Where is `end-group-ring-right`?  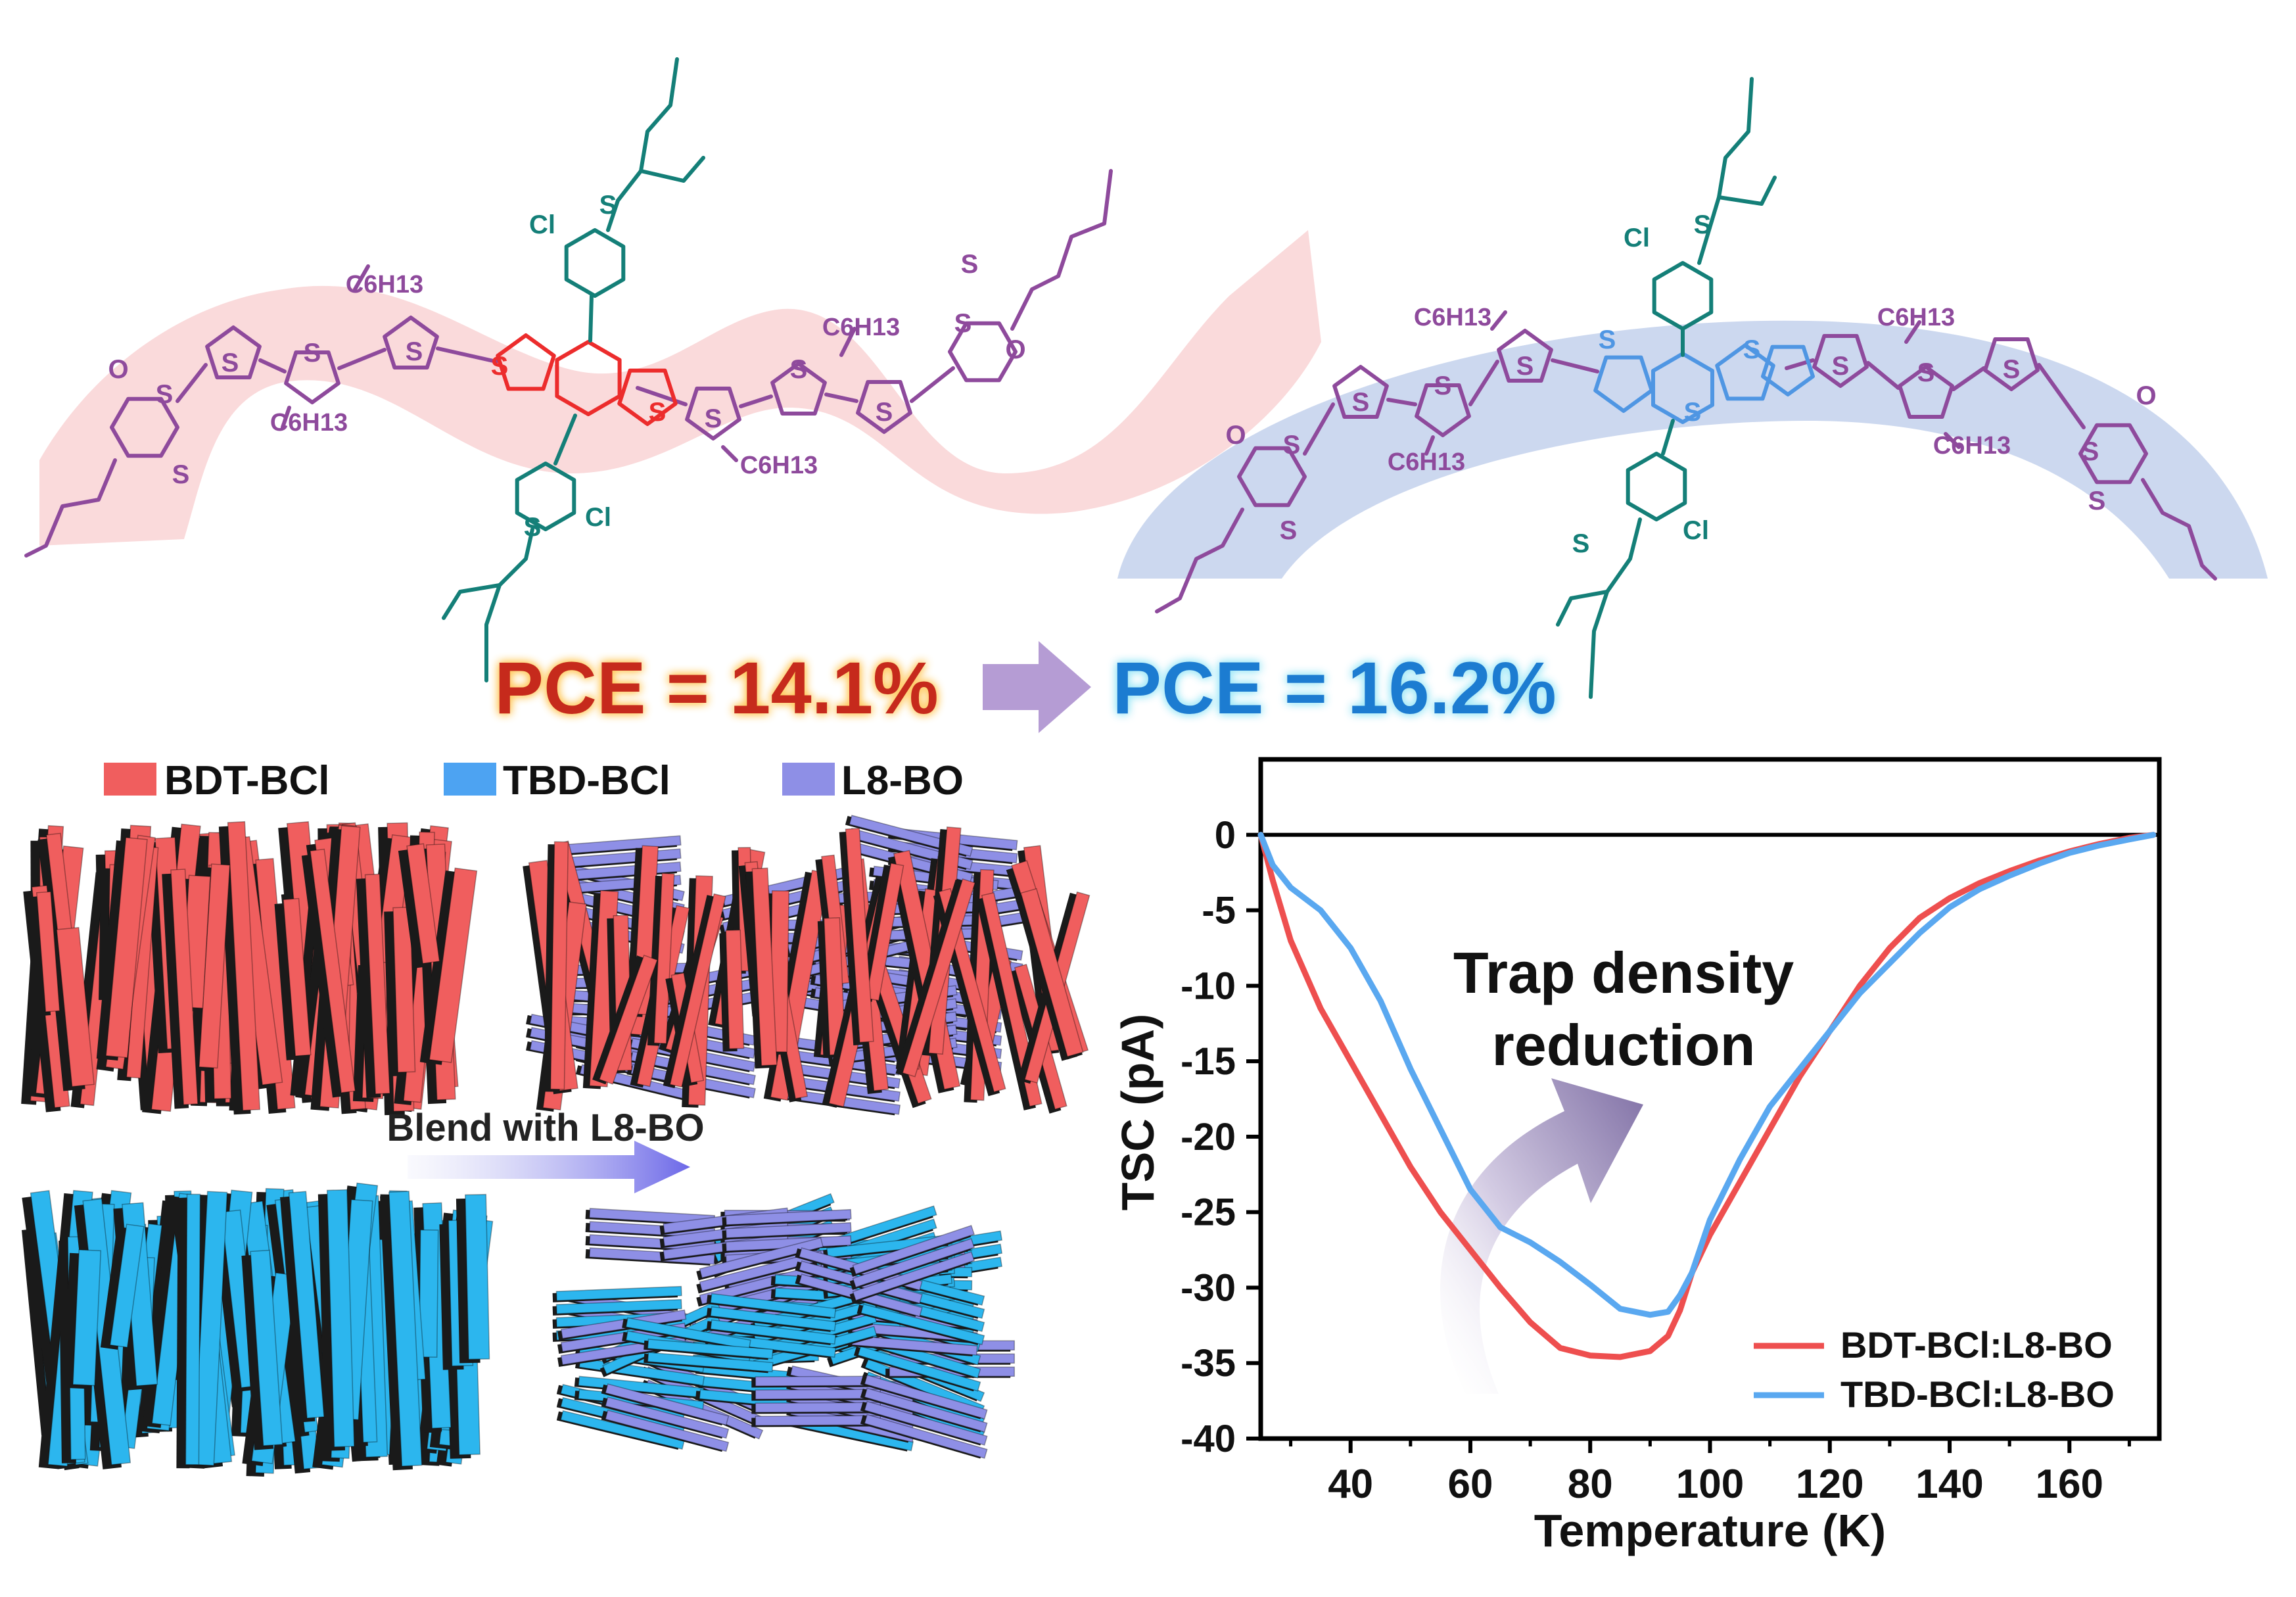
end-group-ring-right is located at coordinates (2113, 454).